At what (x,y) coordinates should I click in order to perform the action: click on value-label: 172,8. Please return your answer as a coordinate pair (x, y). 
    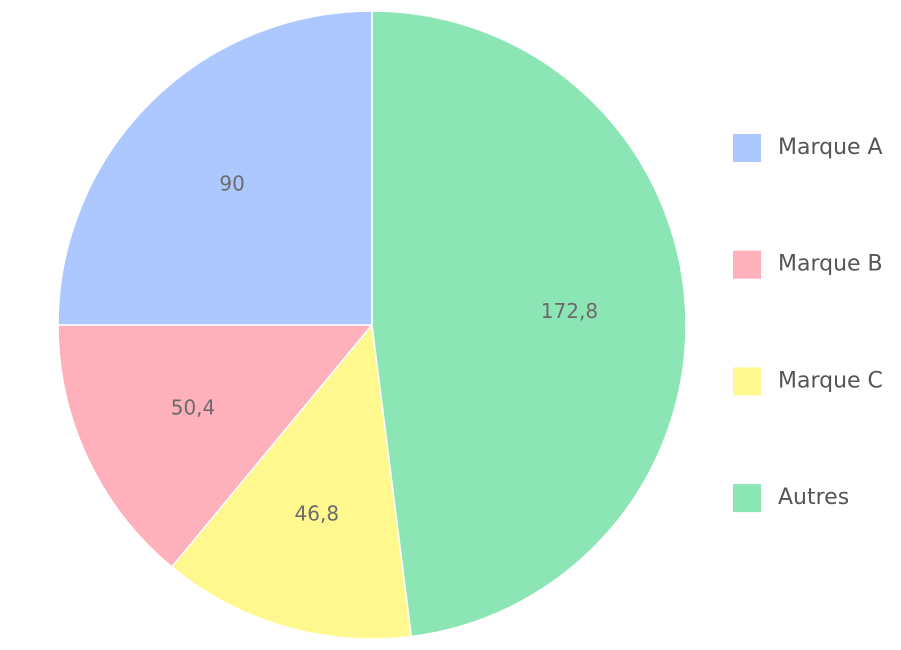
    Looking at the image, I should click on (569, 311).